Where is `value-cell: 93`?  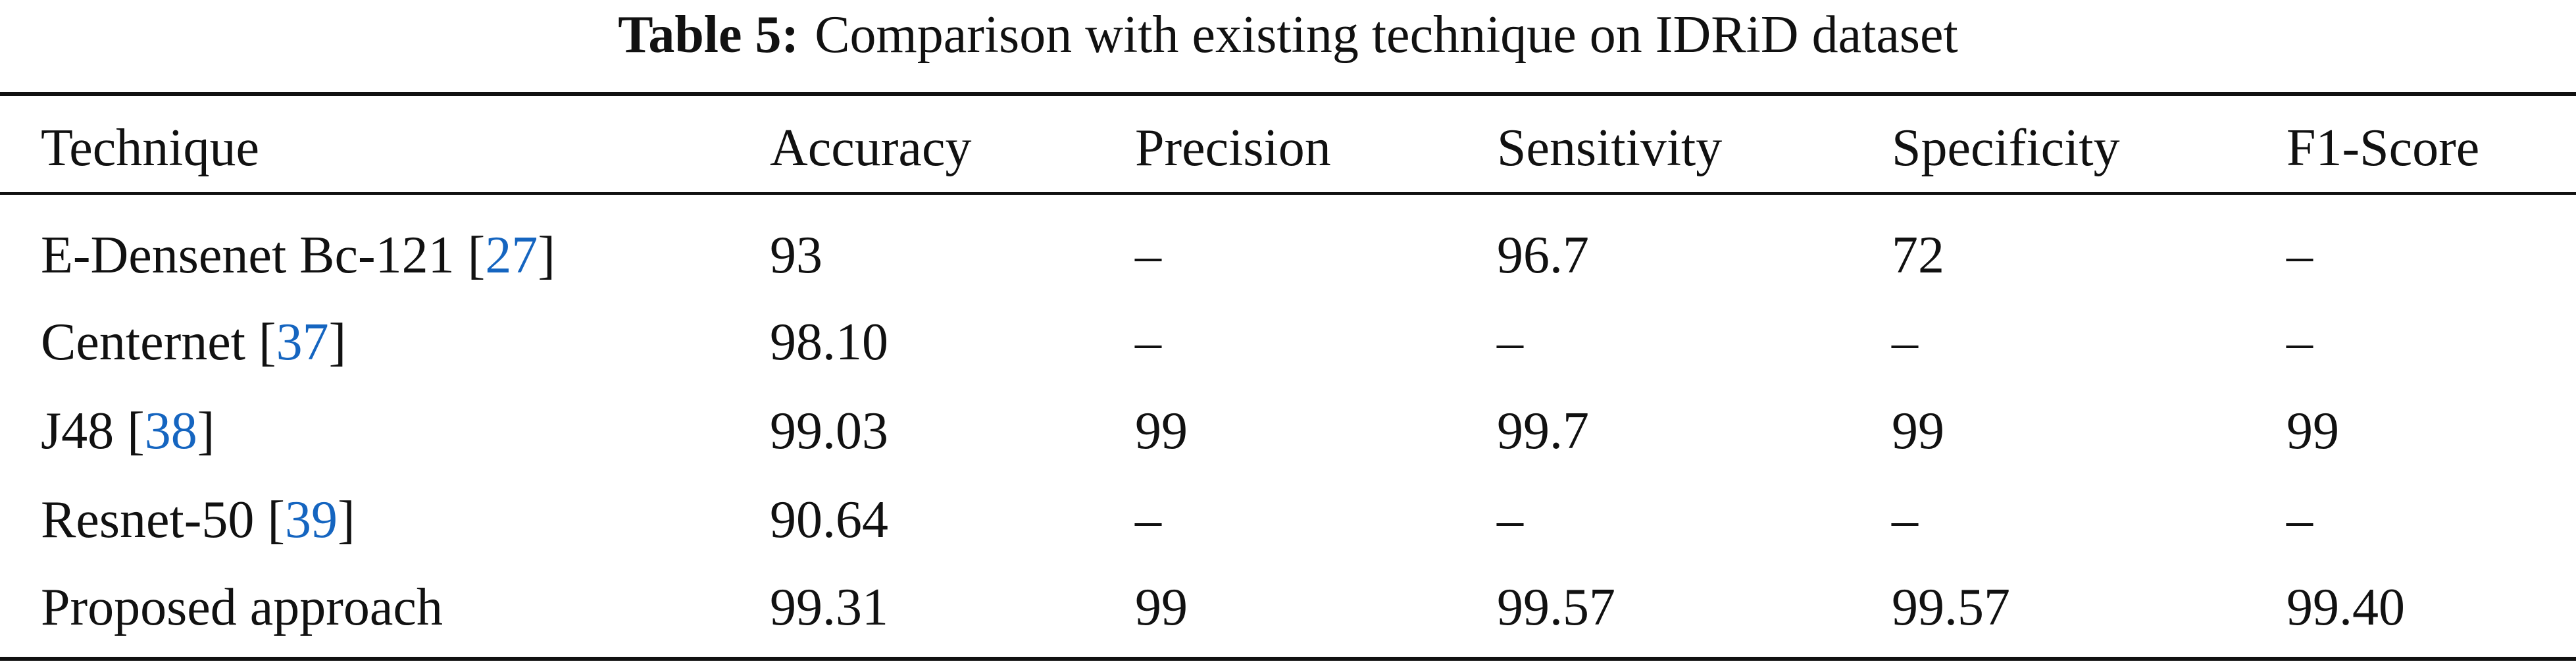 value-cell: 93 is located at coordinates (796, 255).